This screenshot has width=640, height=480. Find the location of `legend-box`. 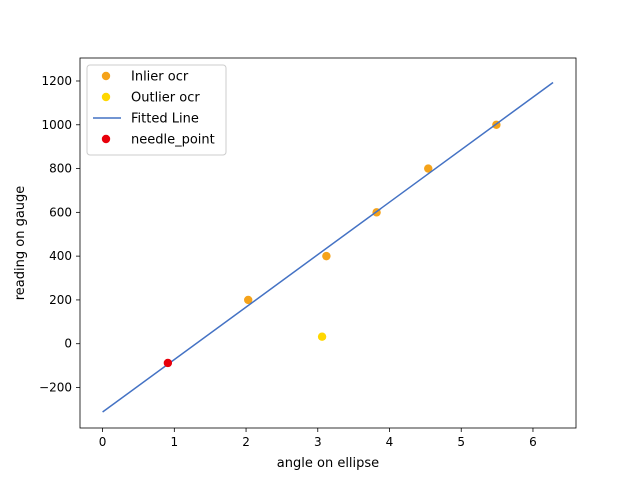

legend-box is located at coordinates (156, 110).